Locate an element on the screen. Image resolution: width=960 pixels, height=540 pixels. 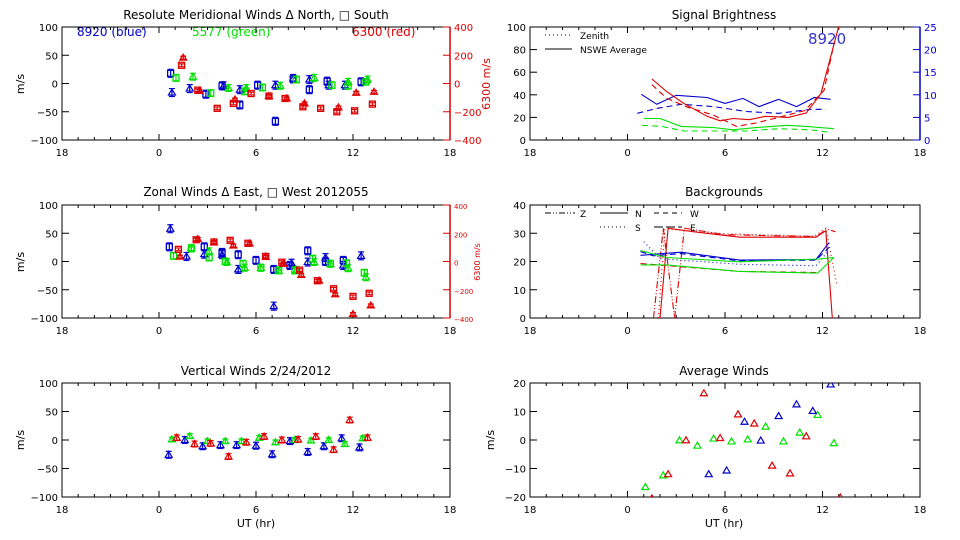
y-tick-label: 60 is located at coordinates (519, 73).